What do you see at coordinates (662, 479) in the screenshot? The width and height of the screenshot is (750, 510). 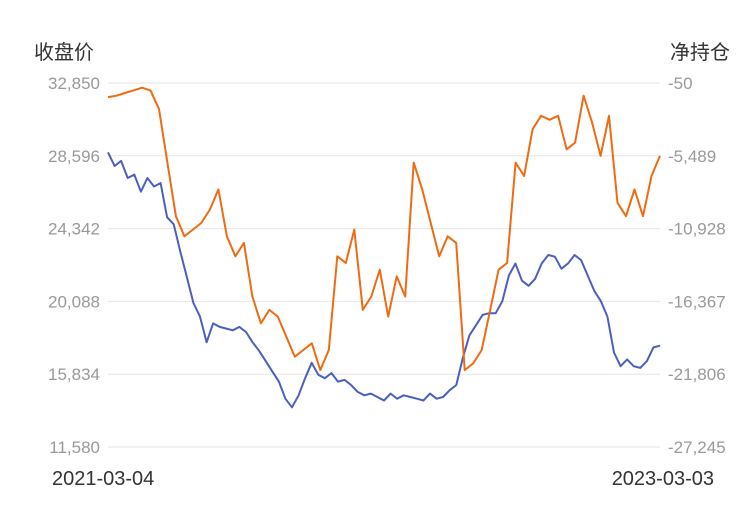 I see `x-axis-end-label: 2023-03-03` at bounding box center [662, 479].